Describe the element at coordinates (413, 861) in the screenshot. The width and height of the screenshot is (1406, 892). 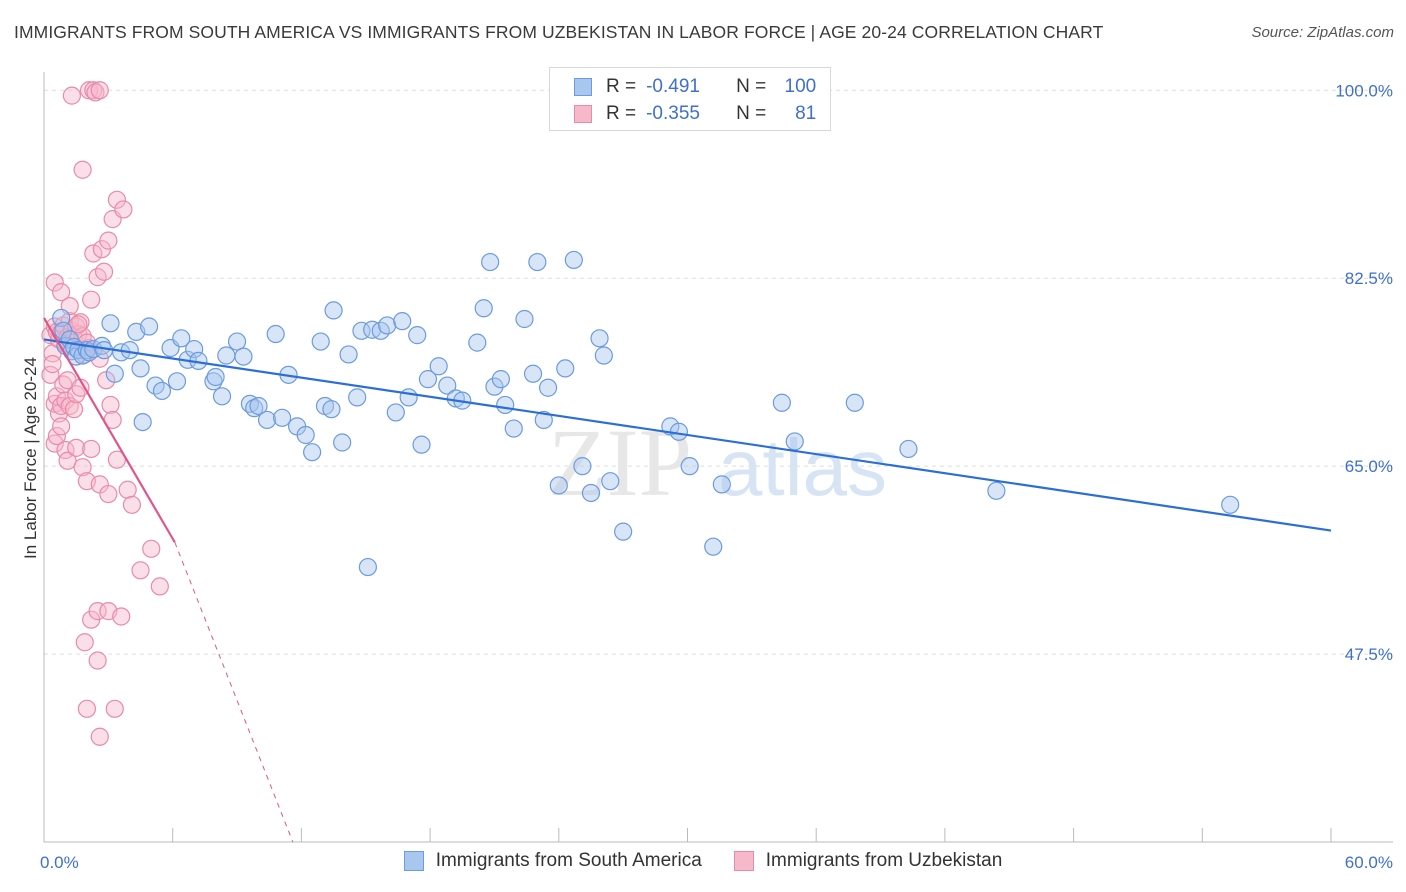
I see `series-swatch-blue` at that location.